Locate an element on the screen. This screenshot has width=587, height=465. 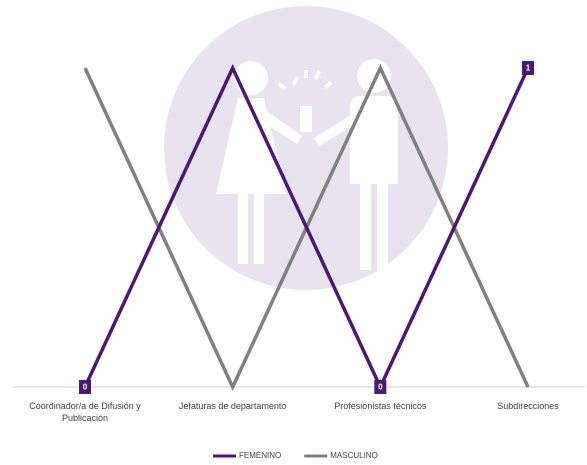
x-tick-label: Subdirecciones is located at coordinates (528, 406).